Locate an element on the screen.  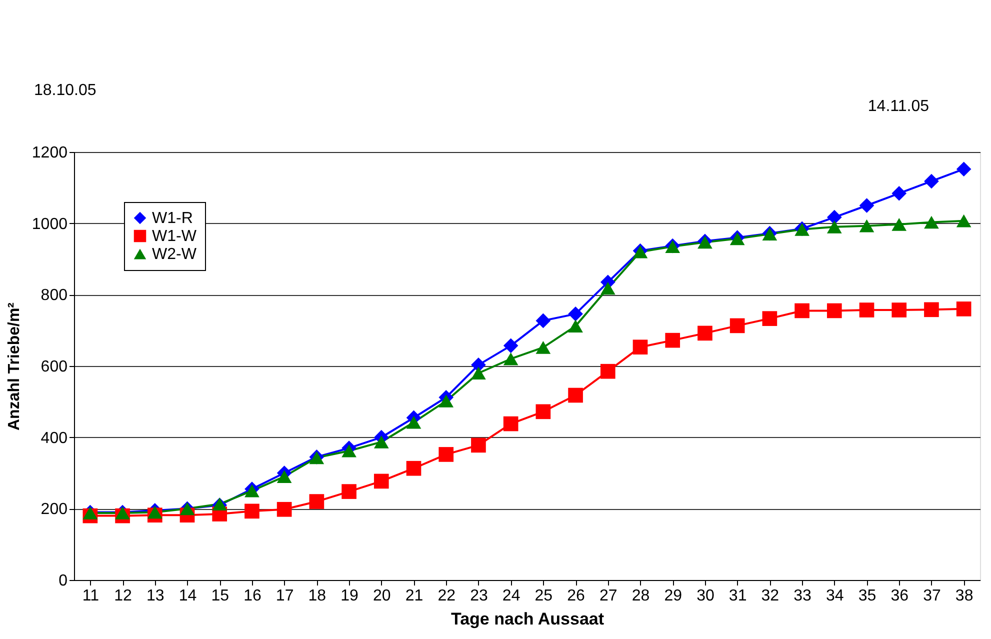
x-tick-label: 12 is located at coordinates (123, 596).